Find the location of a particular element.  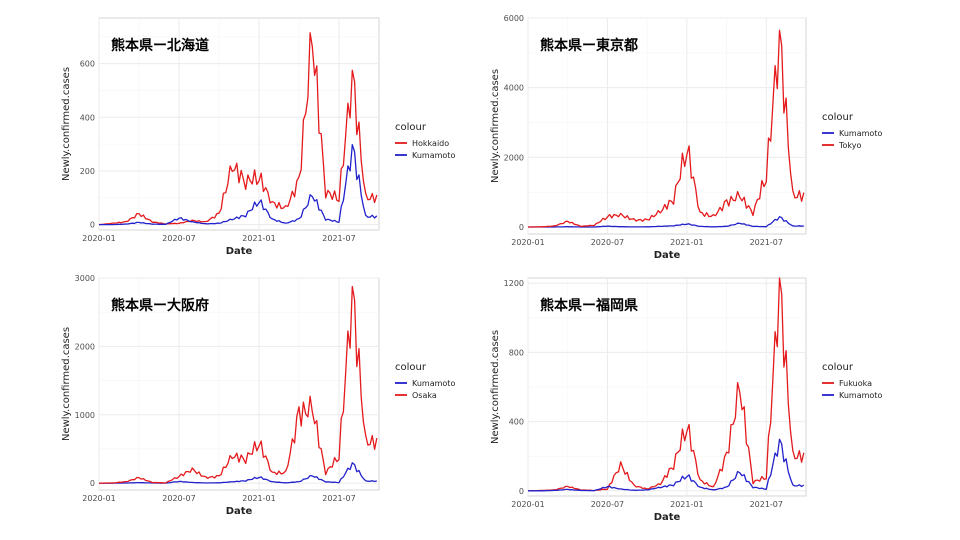

legend: colour Fukuoka Kumamoto is located at coordinates (852, 381).